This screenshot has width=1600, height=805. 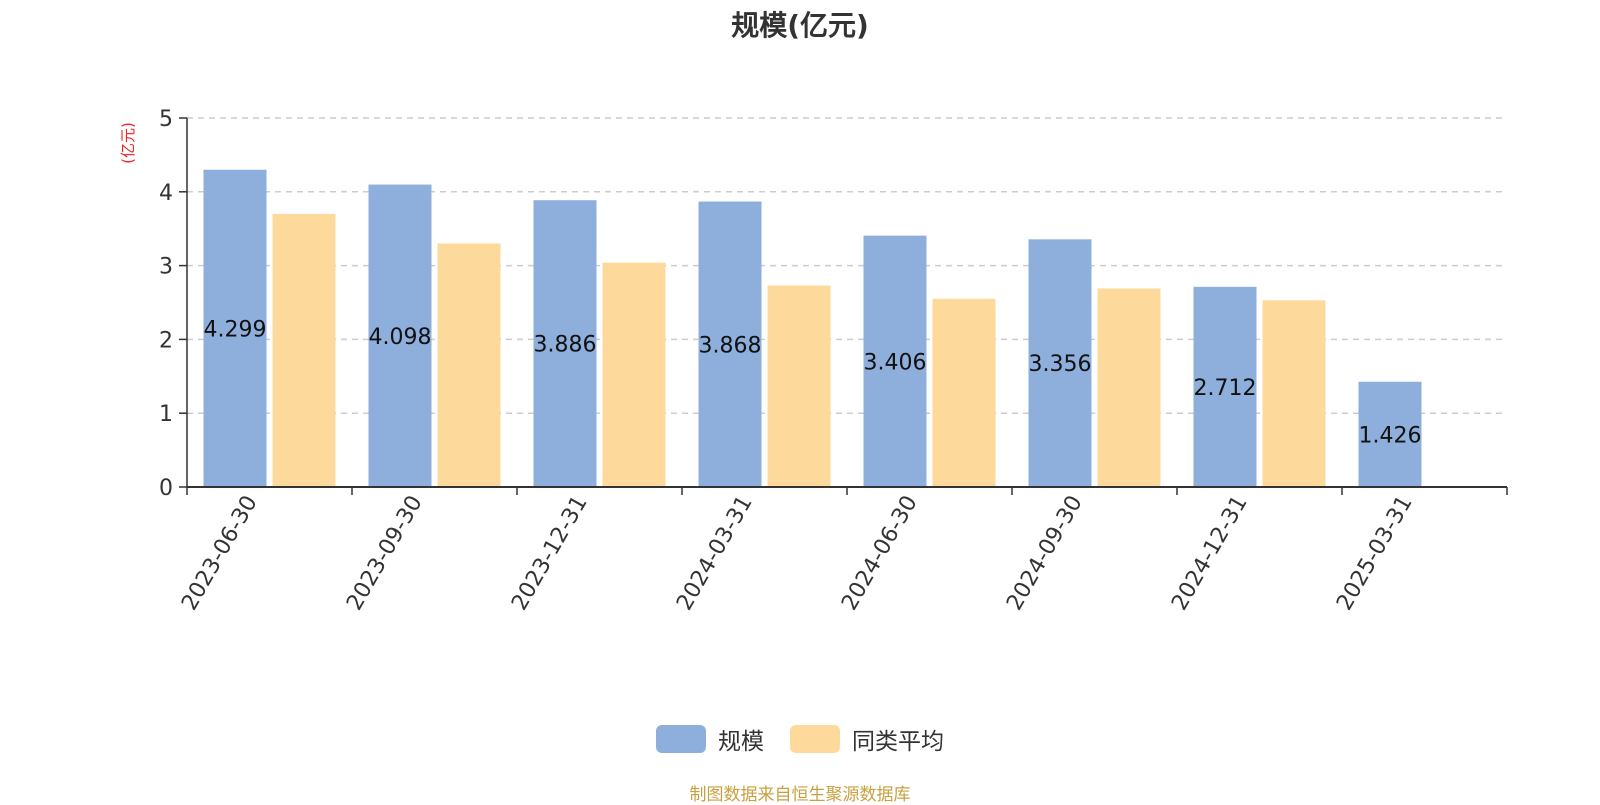 I want to click on x-tick-label-6: 2024-12-31, so click(x=1210, y=553).